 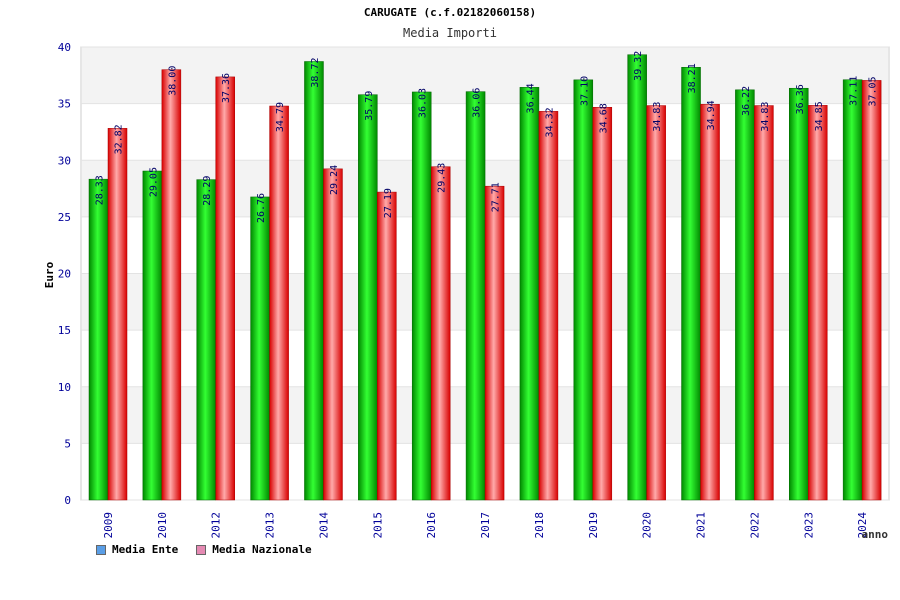 What do you see at coordinates (799, 294) in the screenshot?
I see `bar-ente-2023` at bounding box center [799, 294].